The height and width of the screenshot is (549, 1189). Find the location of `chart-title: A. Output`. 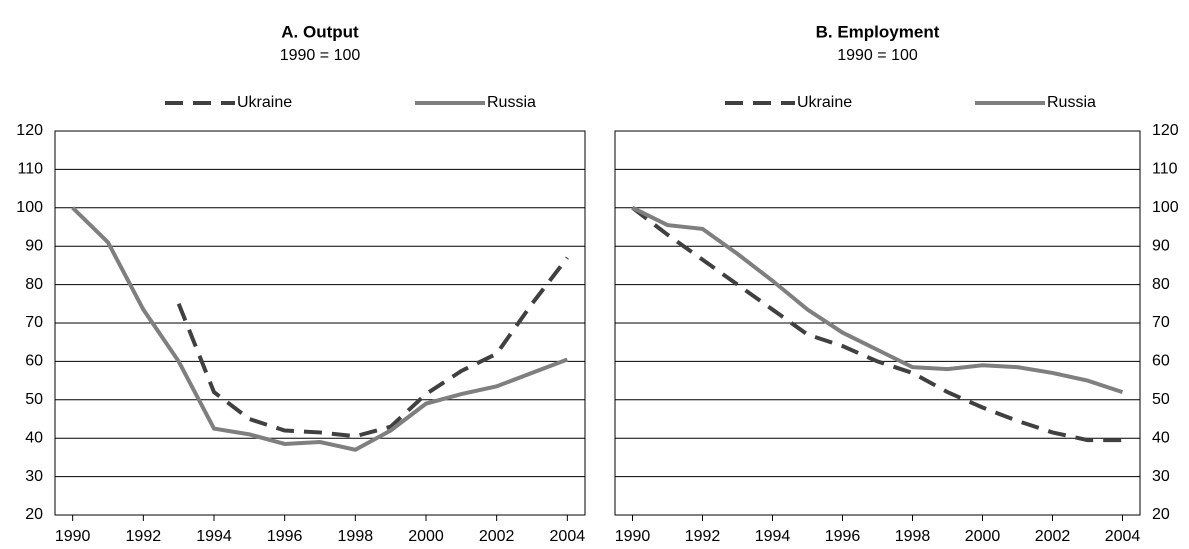

chart-title: A. Output is located at coordinates (320, 31).